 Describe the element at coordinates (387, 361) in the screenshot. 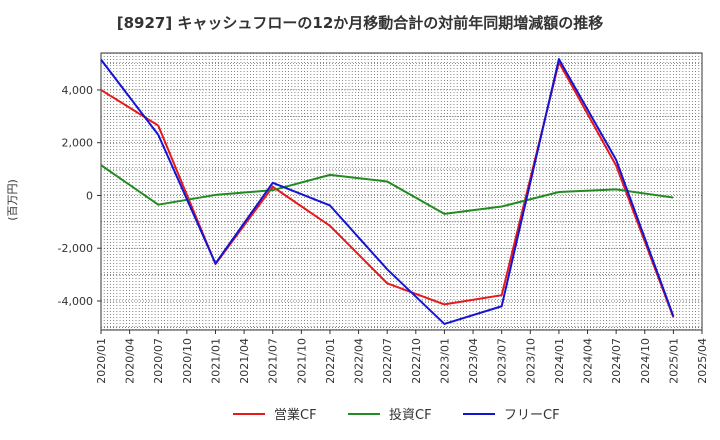

I see `x-tick-label: 2022/07` at that location.